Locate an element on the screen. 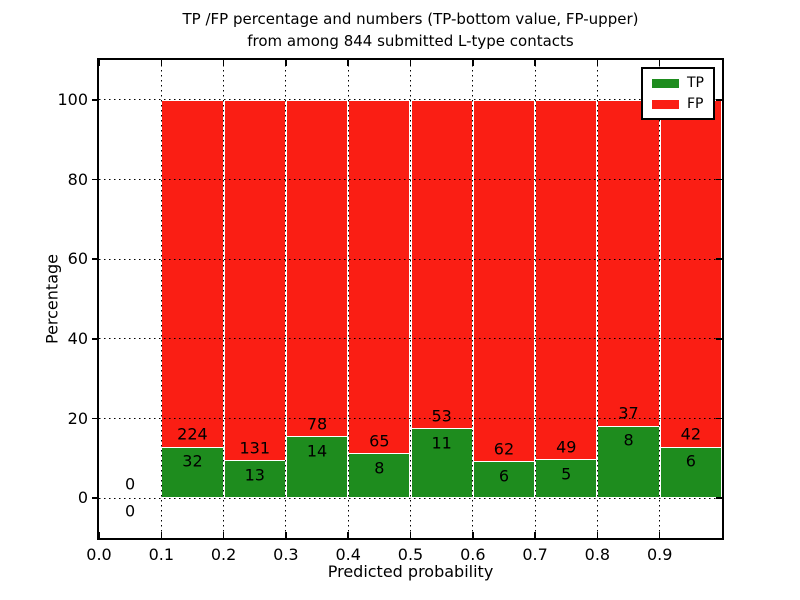 Image resolution: width=800 pixels, height=600 pixels. v-gridline-0.4 is located at coordinates (348, 299).